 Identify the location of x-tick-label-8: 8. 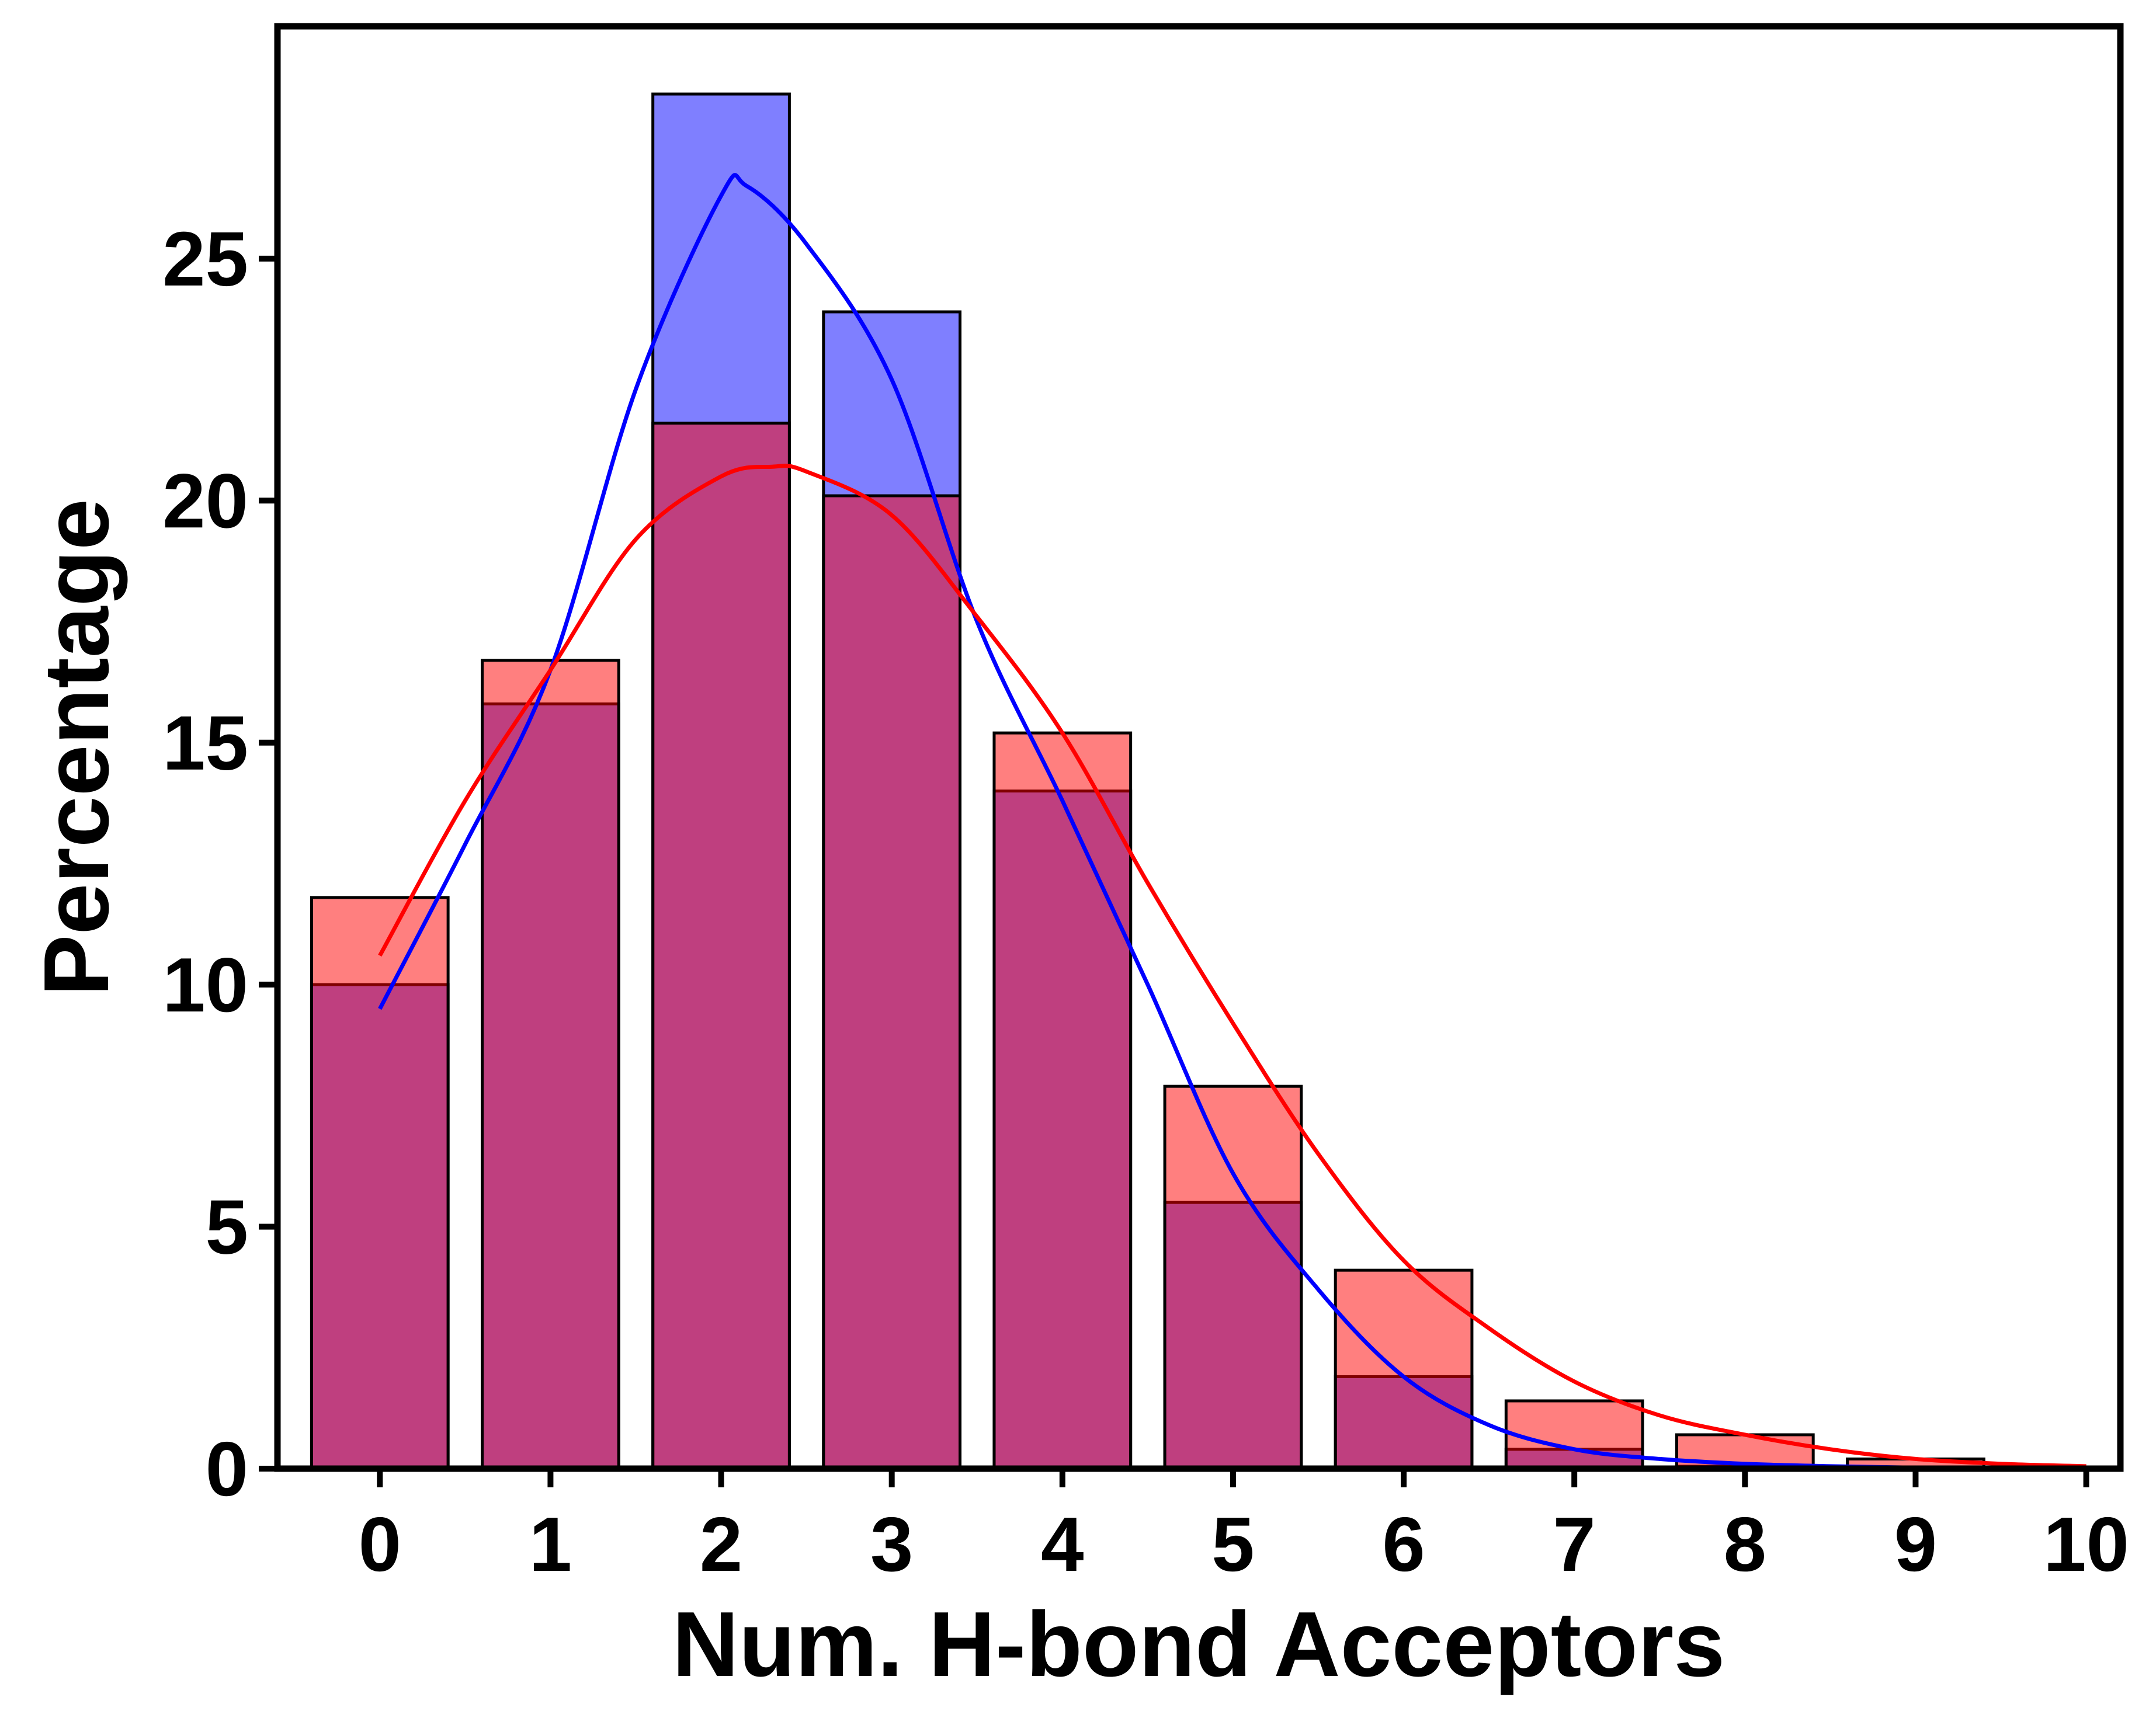
(1745, 1544).